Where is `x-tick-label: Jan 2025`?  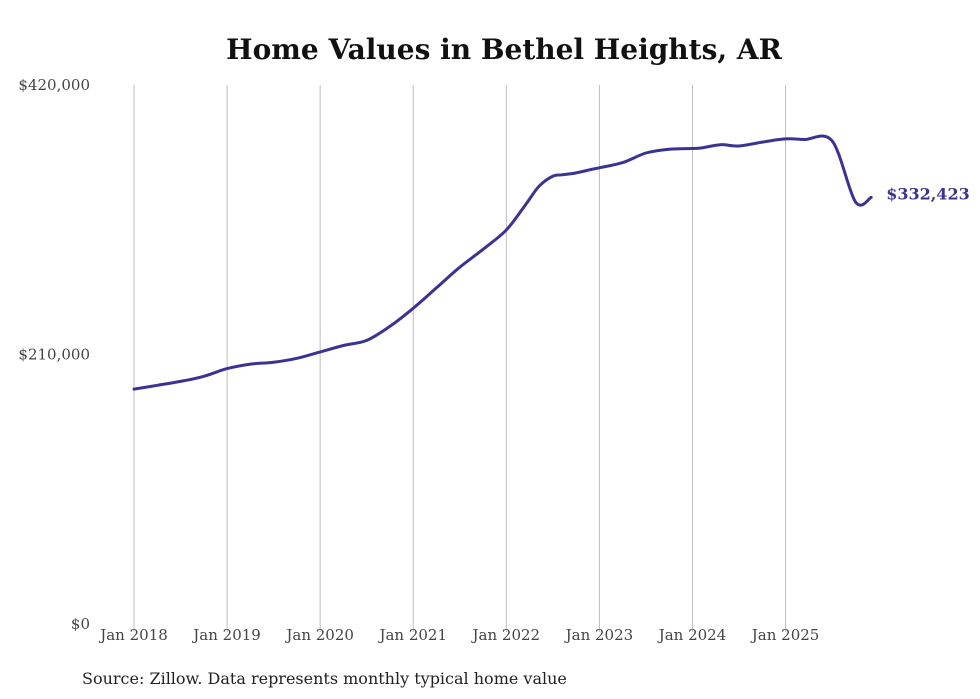 x-tick-label: Jan 2025 is located at coordinates (785, 635).